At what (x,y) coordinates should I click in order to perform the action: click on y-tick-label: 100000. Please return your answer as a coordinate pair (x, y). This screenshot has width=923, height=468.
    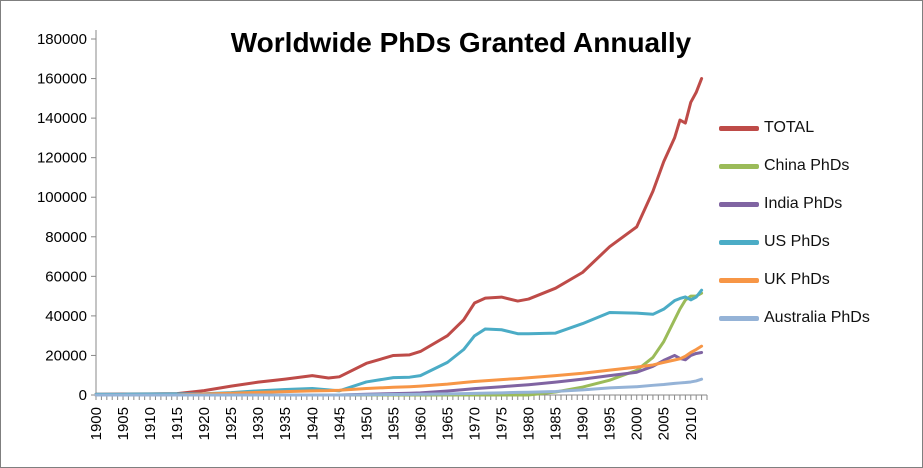
    Looking at the image, I should click on (62, 197).